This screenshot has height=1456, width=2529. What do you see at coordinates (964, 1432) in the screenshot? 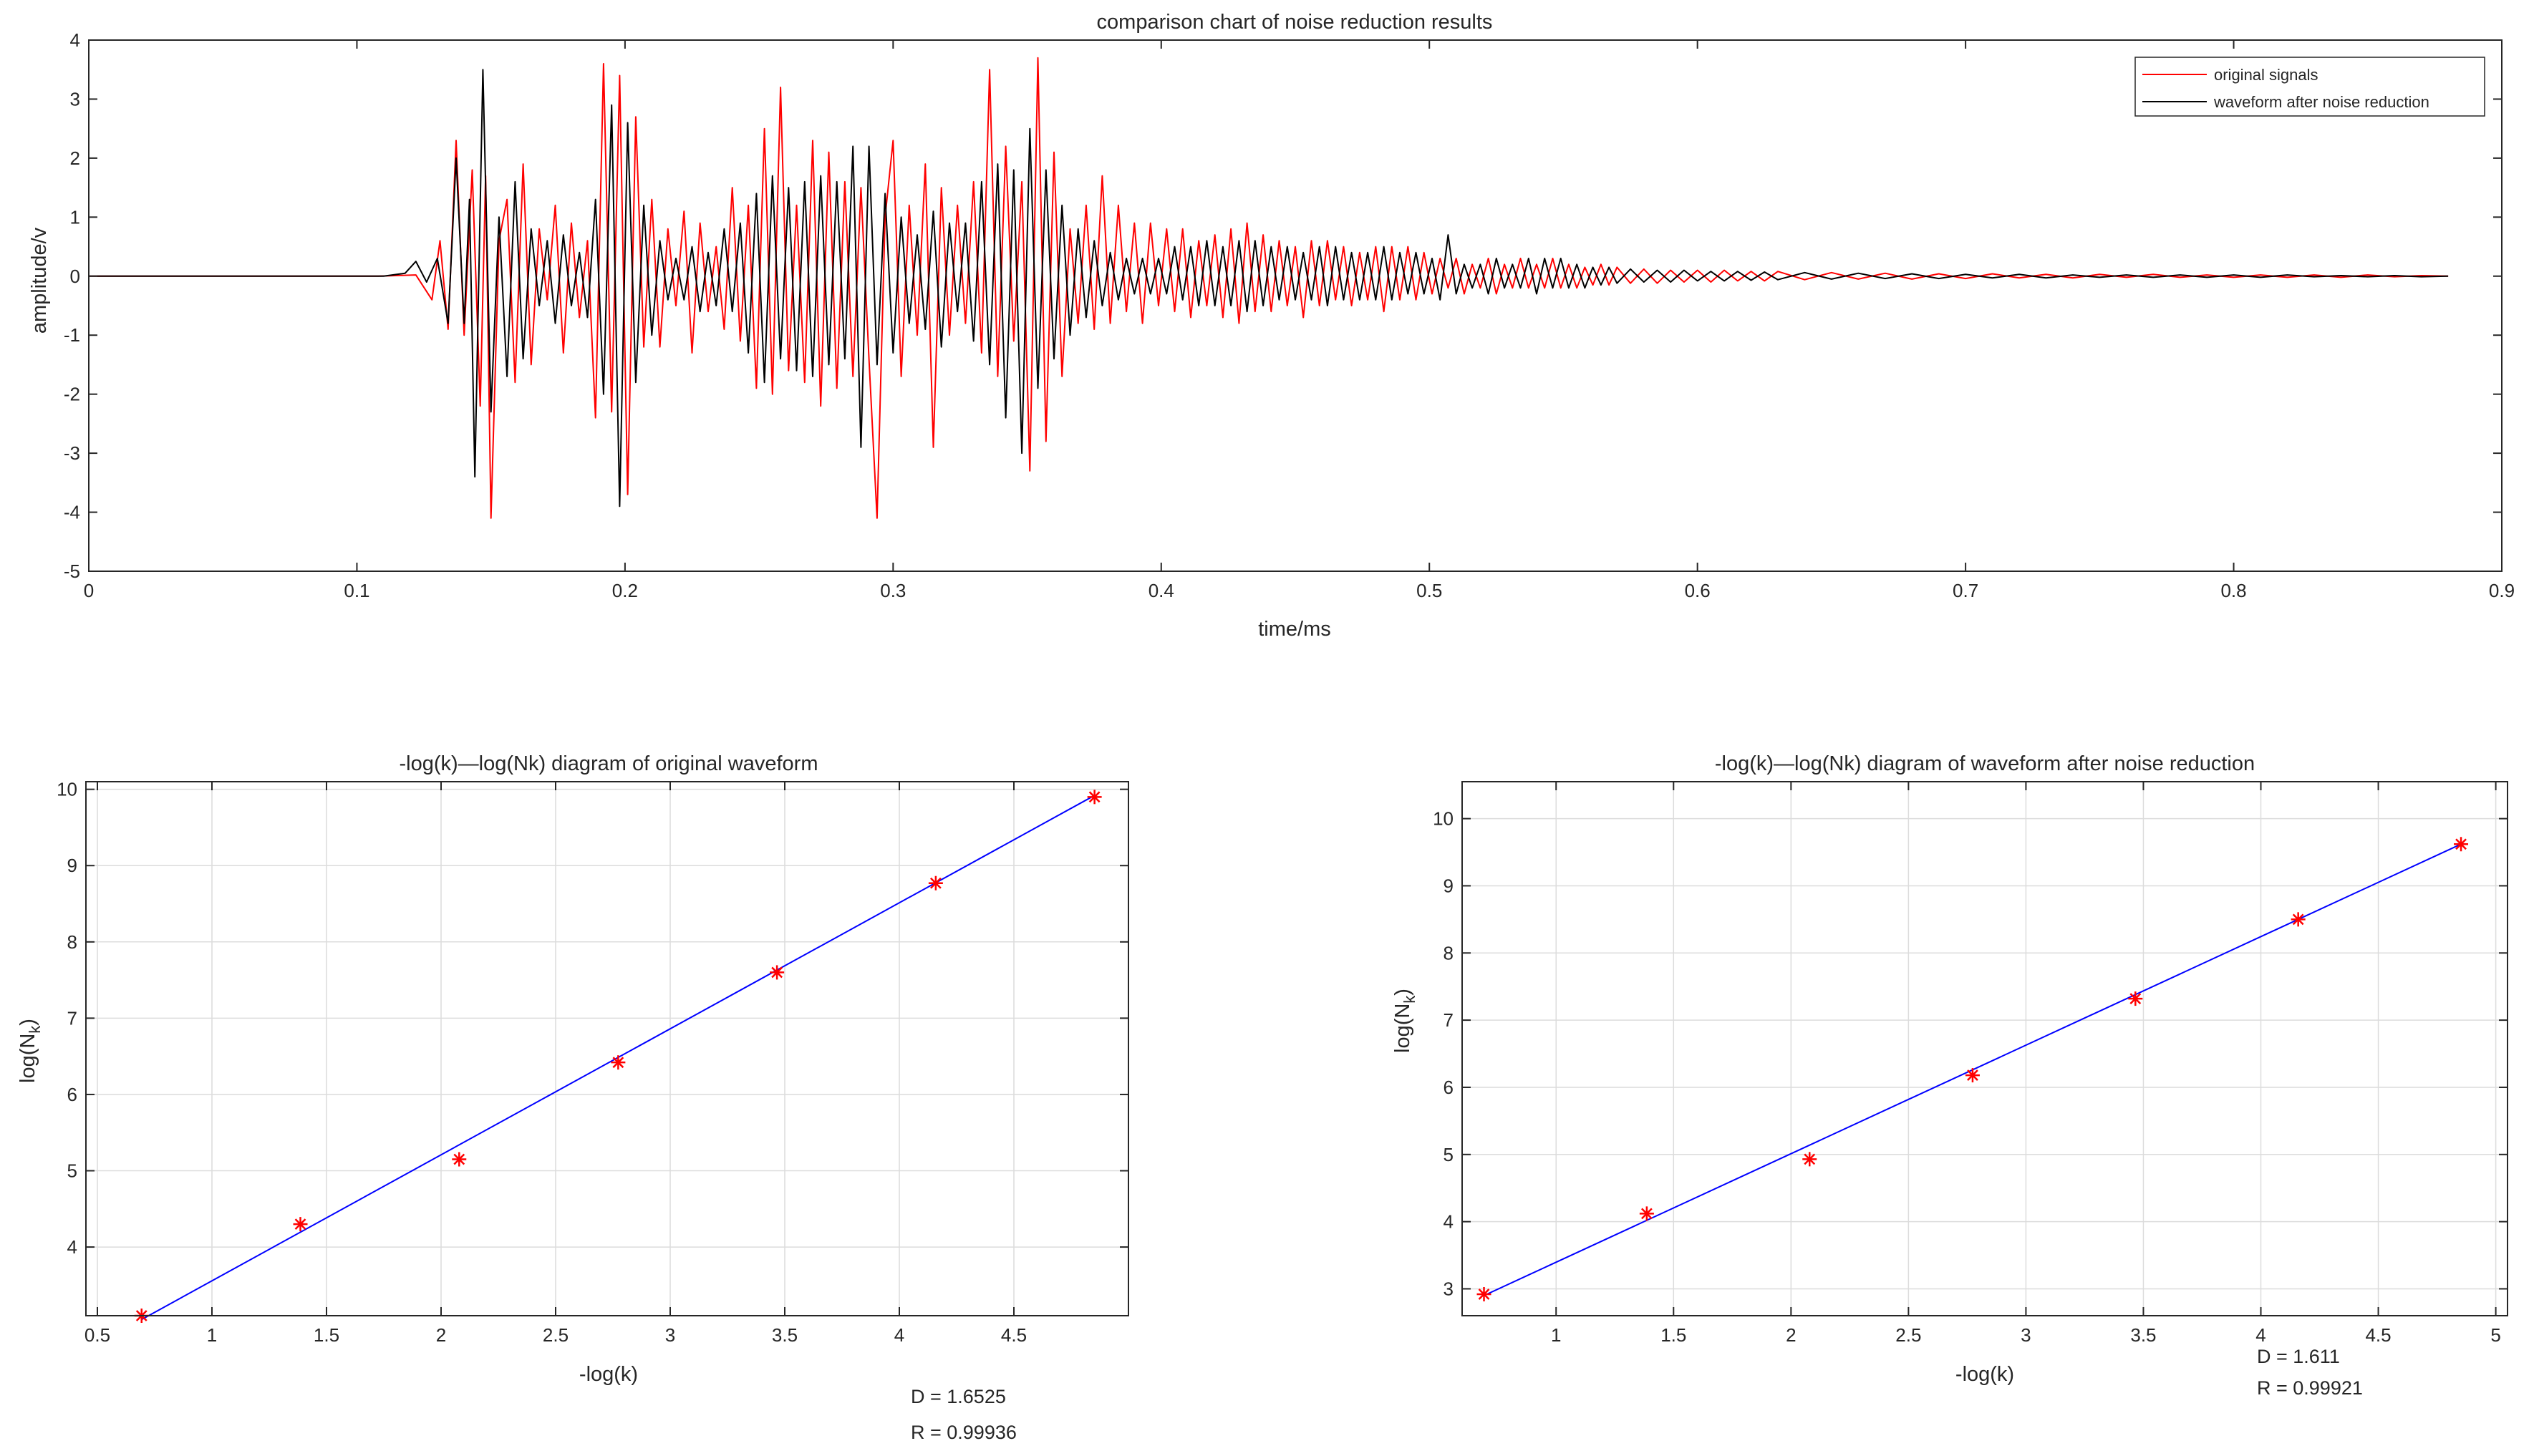
I see `correlation-value: R = 0.99936` at bounding box center [964, 1432].